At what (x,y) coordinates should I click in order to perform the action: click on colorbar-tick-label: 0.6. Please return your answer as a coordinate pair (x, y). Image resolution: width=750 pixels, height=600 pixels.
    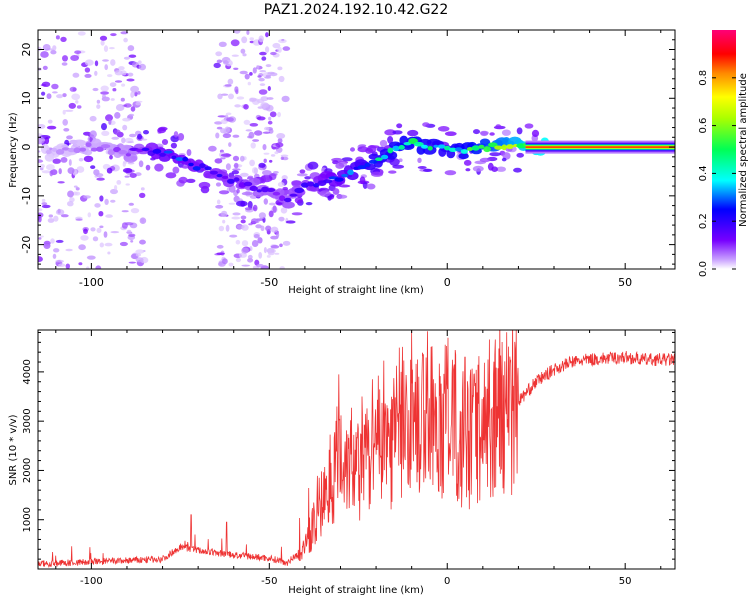
    Looking at the image, I should click on (703, 126).